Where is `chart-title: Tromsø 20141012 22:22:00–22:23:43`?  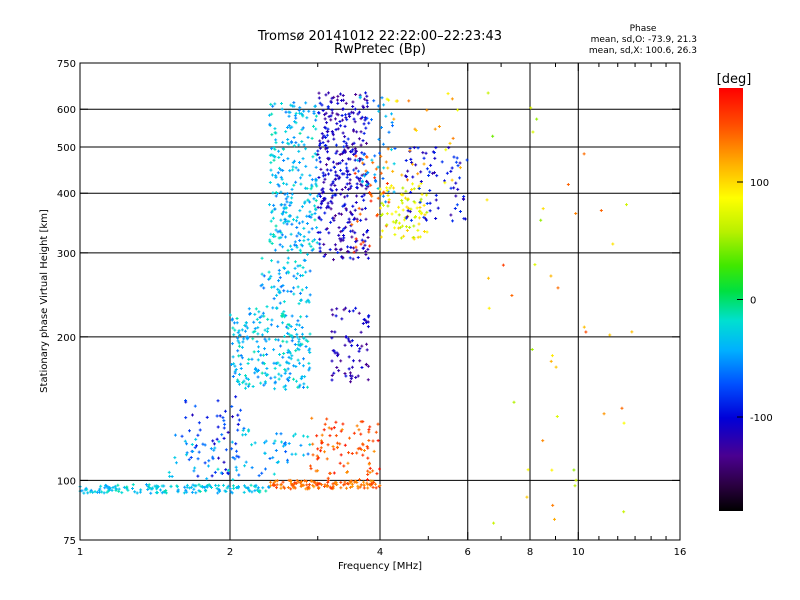 chart-title: Tromsø 20141012 22:22:00–22:23:43 is located at coordinates (379, 36).